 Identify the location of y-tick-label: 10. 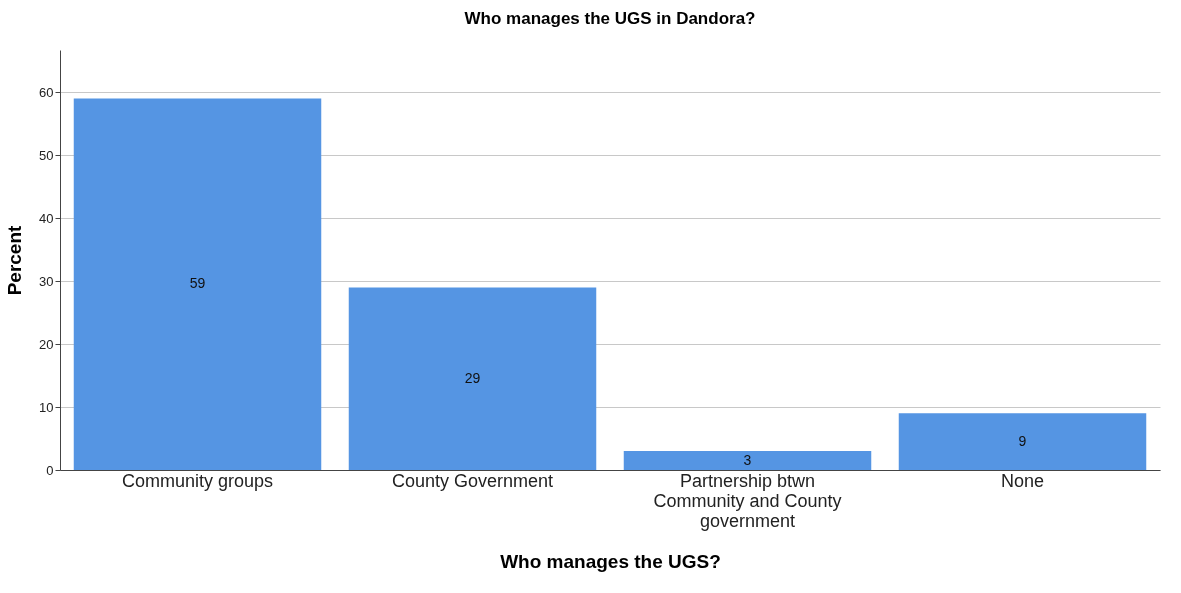
(46, 407).